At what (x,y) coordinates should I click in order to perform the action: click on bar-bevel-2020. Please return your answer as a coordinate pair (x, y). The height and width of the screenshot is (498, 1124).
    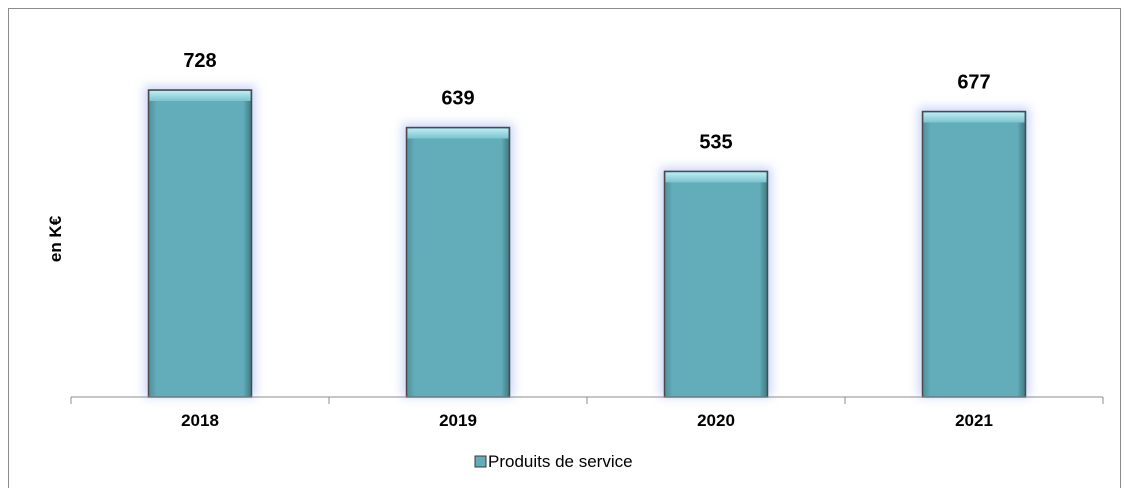
    Looking at the image, I should click on (716, 177).